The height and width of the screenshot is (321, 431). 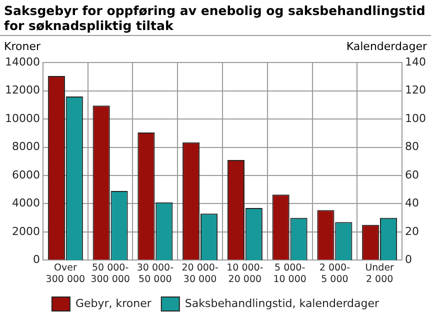 I want to click on x-tick-label: 50 000- 300 000, so click(x=110, y=273).